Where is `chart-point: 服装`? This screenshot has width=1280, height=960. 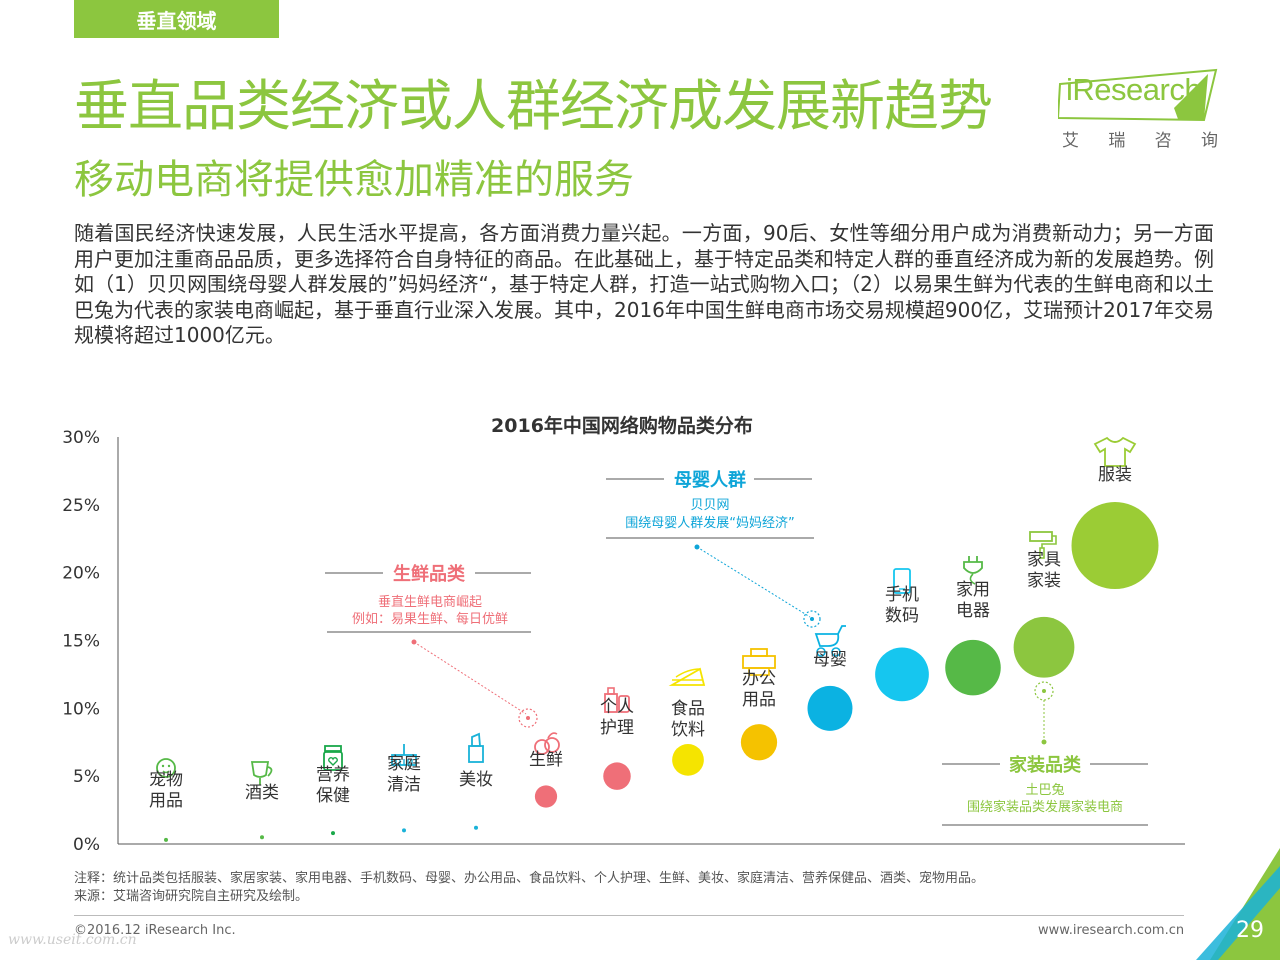 chart-point: 服装 is located at coordinates (1115, 513).